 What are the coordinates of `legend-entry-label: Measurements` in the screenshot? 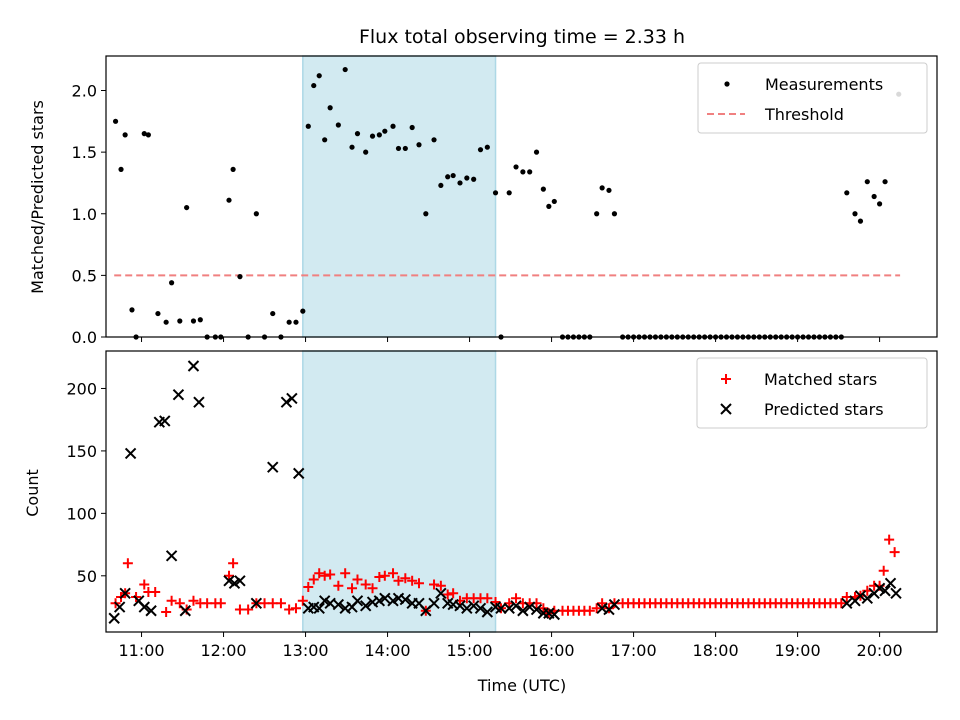 It's located at (824, 84).